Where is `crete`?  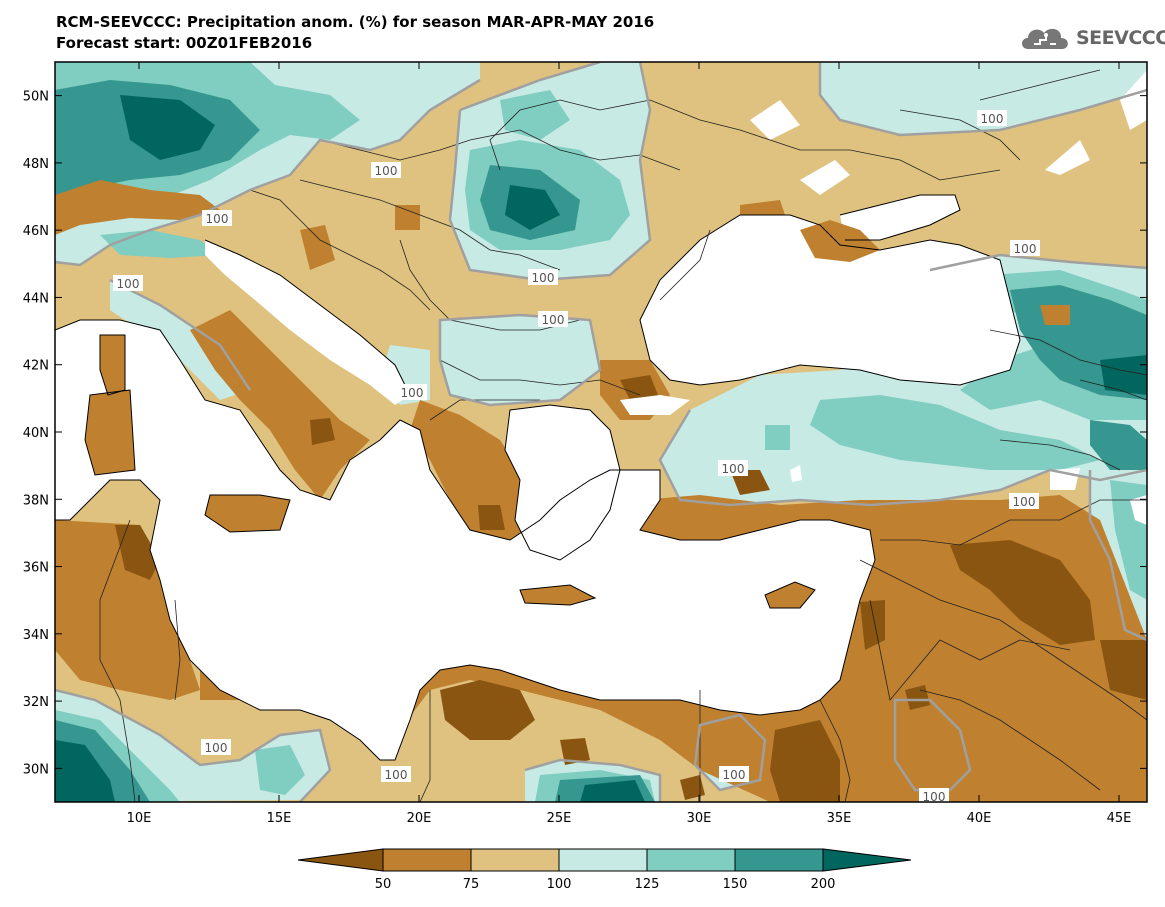
crete is located at coordinates (557, 595).